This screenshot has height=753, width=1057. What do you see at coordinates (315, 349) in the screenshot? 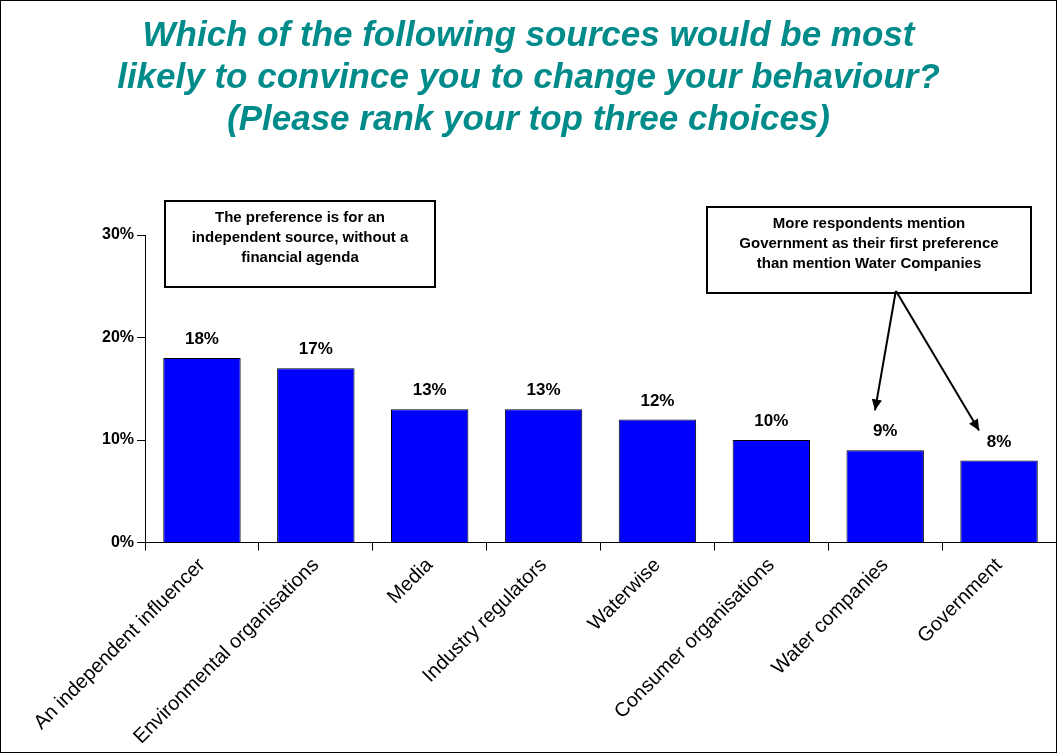
I see `data-label: 17%` at bounding box center [315, 349].